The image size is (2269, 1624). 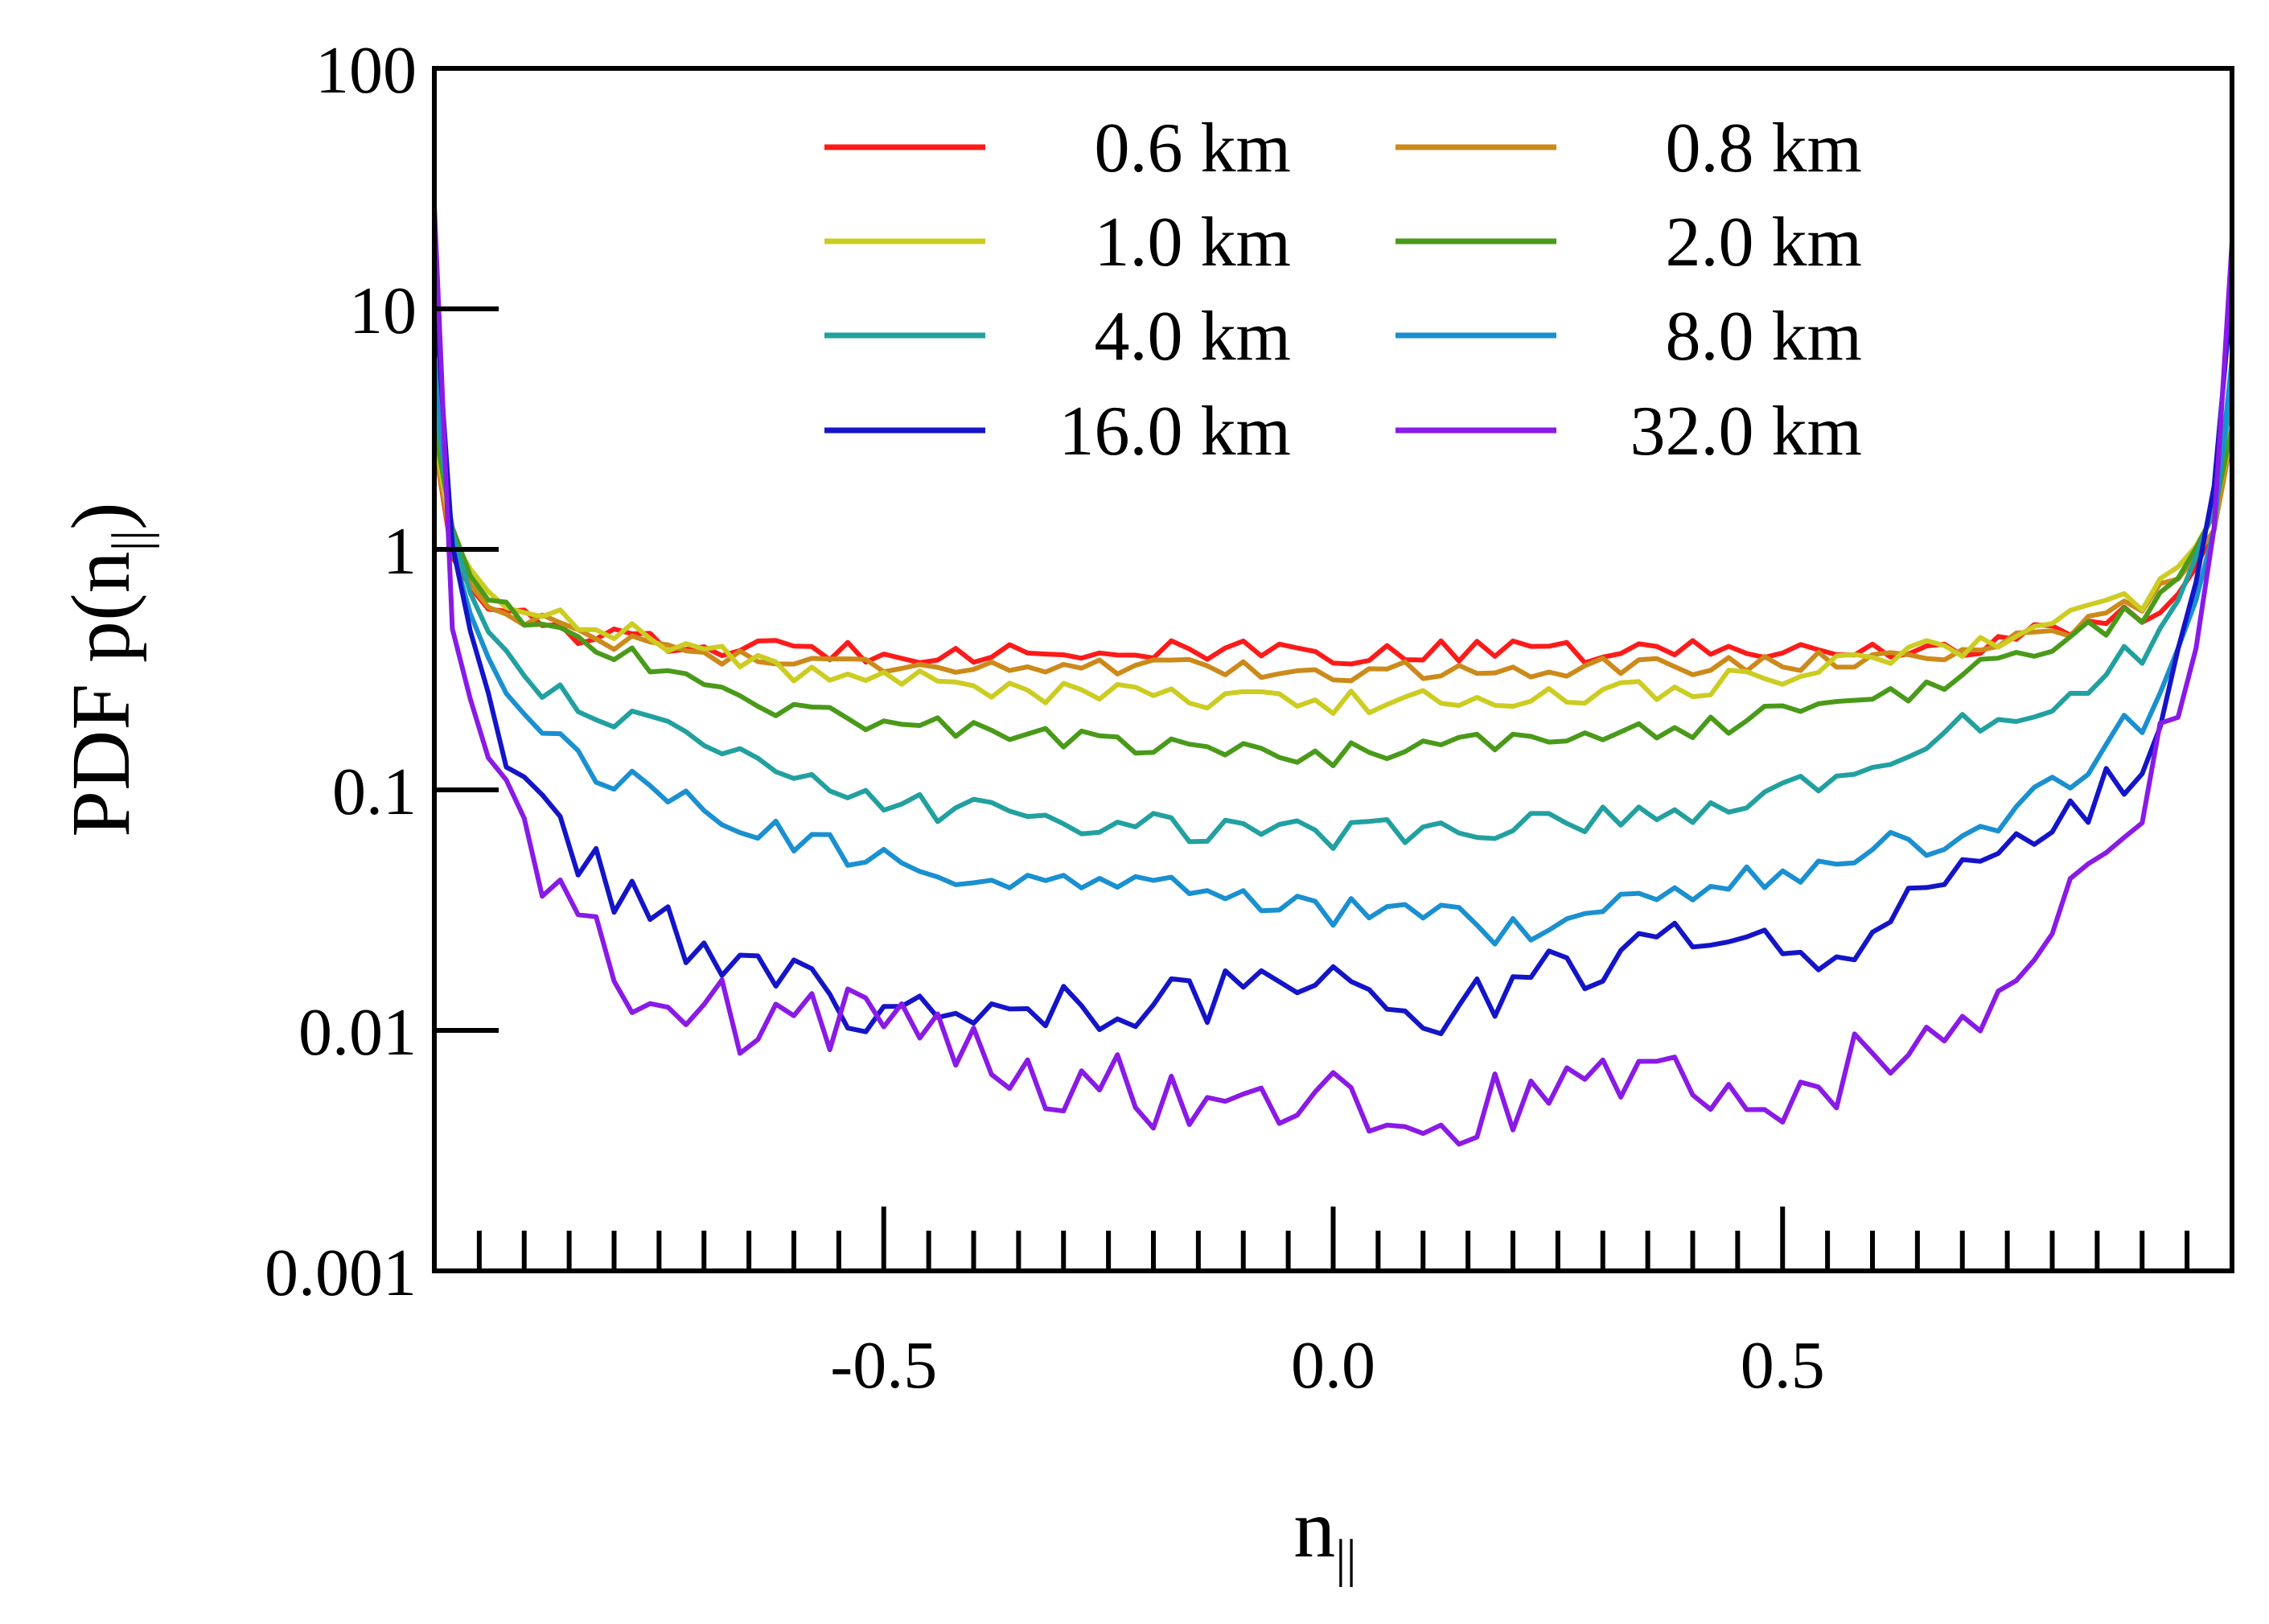 What do you see at coordinates (1175, 432) in the screenshot?
I see `legend-label: 16.0 km` at bounding box center [1175, 432].